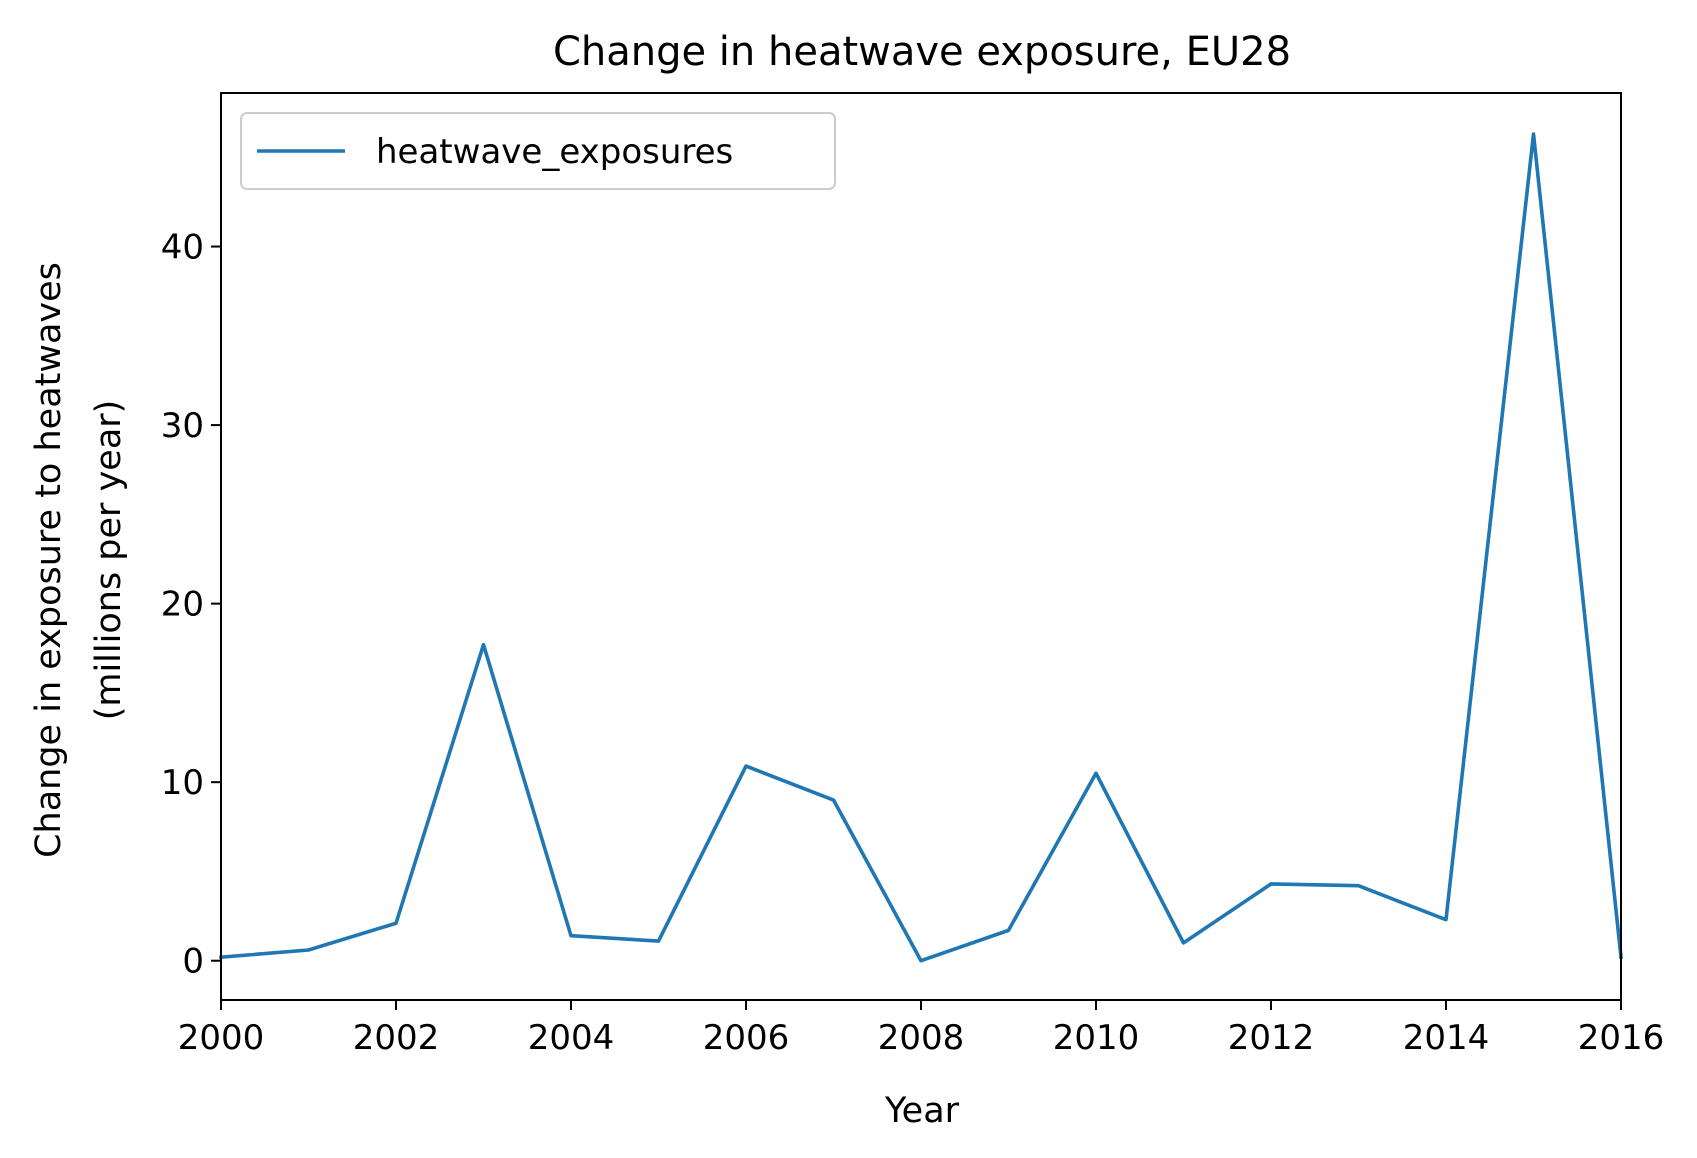 Image resolution: width=1697 pixels, height=1158 pixels. I want to click on y-tick-label-30: 30, so click(182, 426).